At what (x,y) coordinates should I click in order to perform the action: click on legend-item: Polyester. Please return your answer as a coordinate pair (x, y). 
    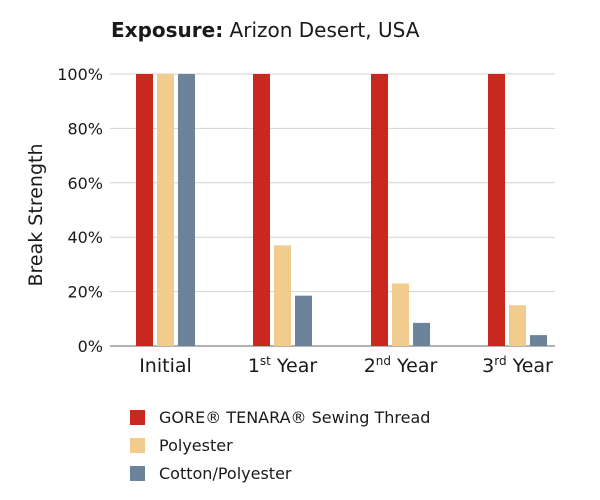
    Looking at the image, I should click on (280, 445).